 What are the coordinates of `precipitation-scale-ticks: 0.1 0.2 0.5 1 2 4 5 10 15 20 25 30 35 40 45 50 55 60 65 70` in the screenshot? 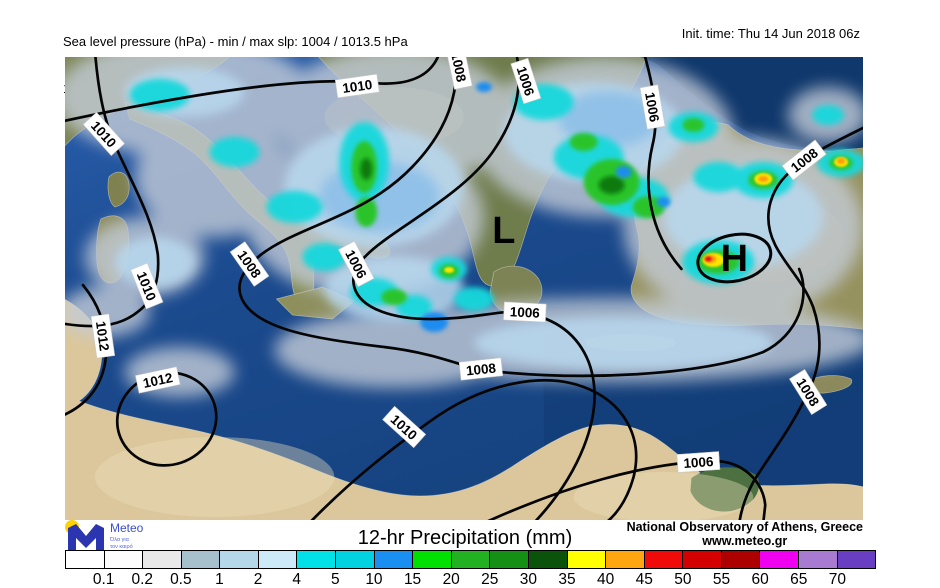 It's located at (470, 579).